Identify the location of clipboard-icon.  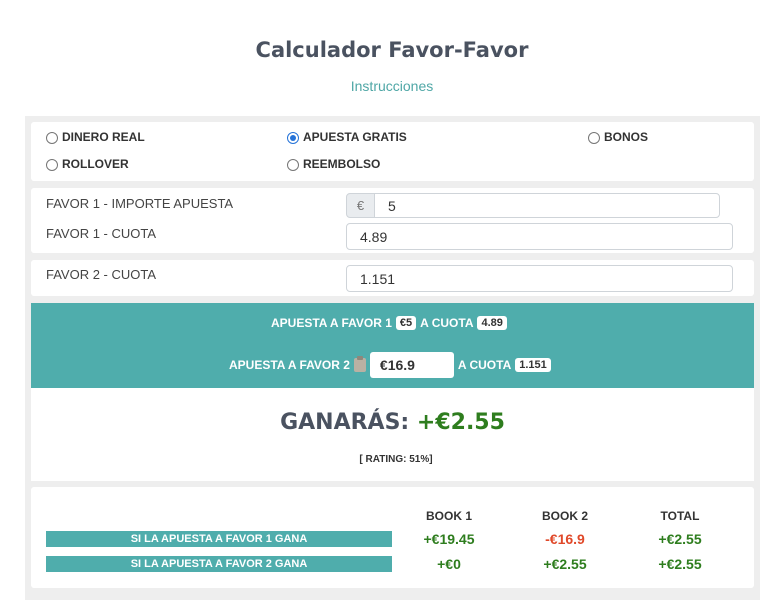
(359, 363).